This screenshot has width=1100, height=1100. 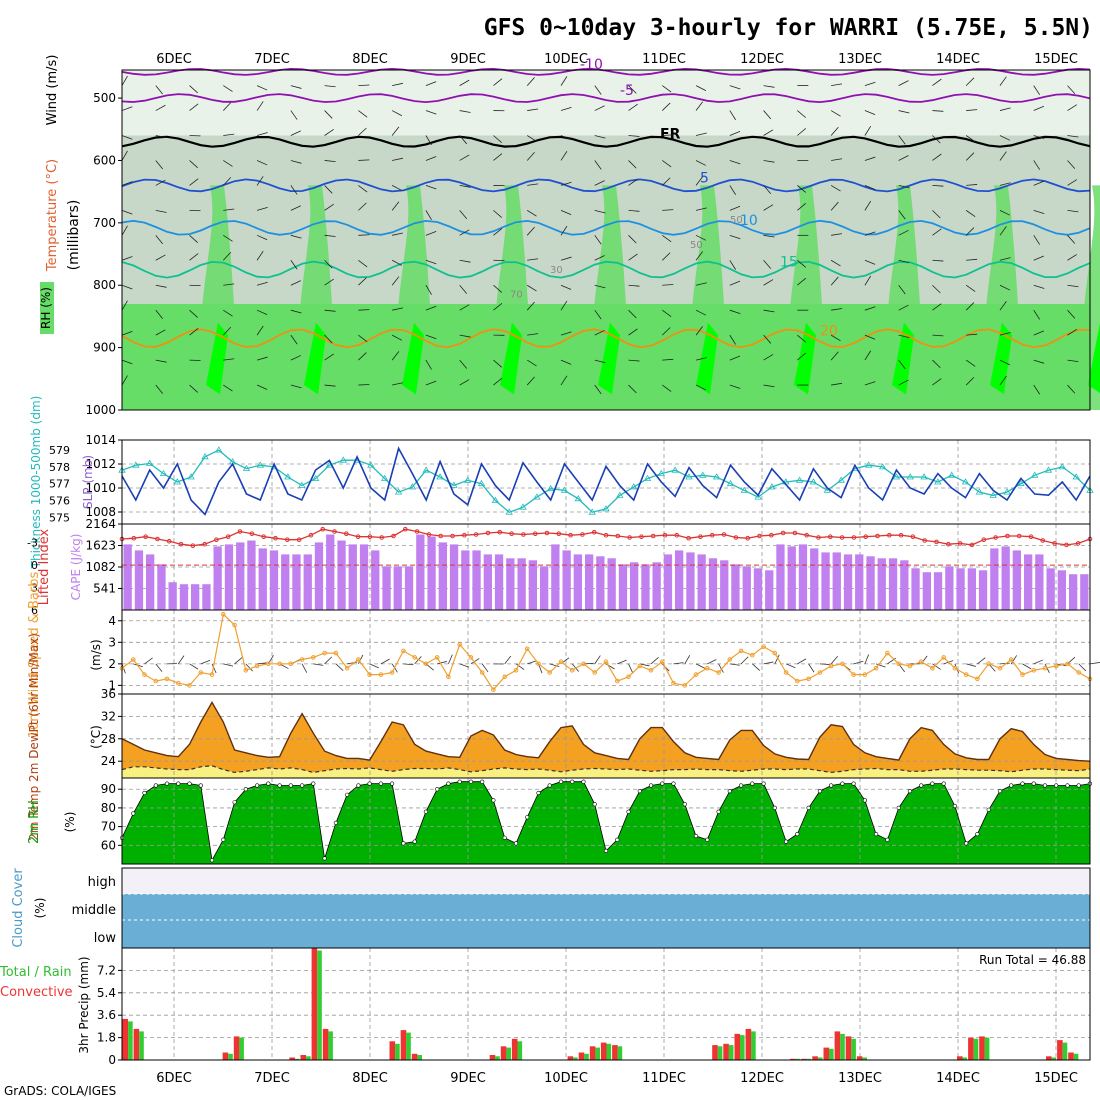 What do you see at coordinates (112, 621) in the screenshot?
I see `wind-tick-label: 4` at bounding box center [112, 621].